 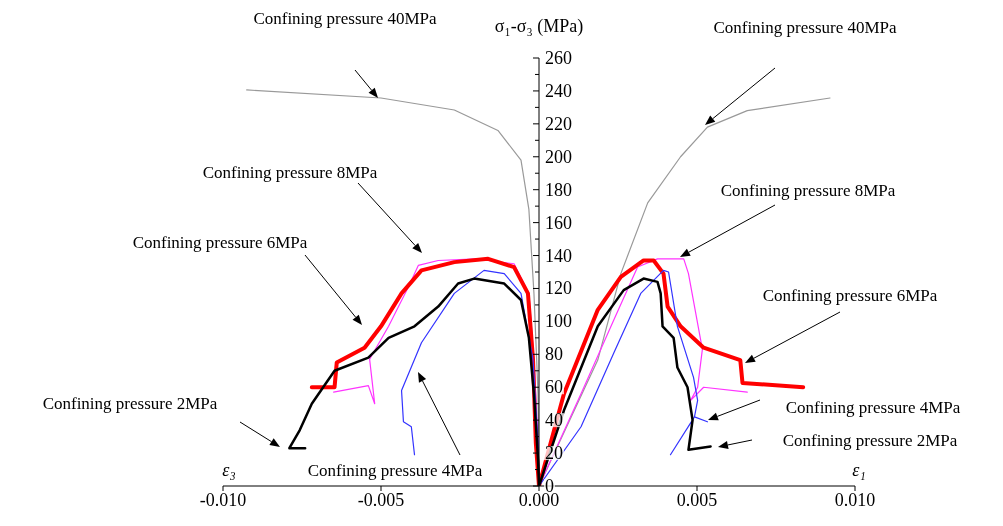 What do you see at coordinates (558, 156) in the screenshot?
I see `y-tick-label: 200` at bounding box center [558, 156].